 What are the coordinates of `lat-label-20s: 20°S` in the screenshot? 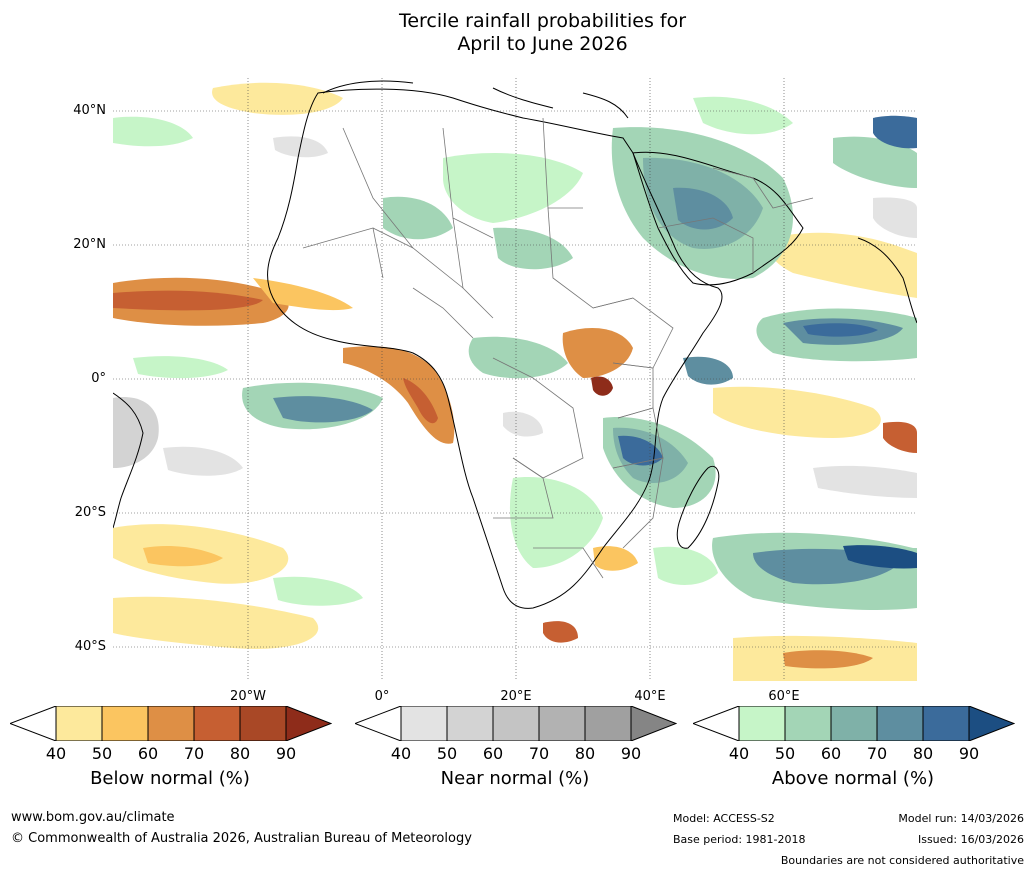 It's located at (90, 512).